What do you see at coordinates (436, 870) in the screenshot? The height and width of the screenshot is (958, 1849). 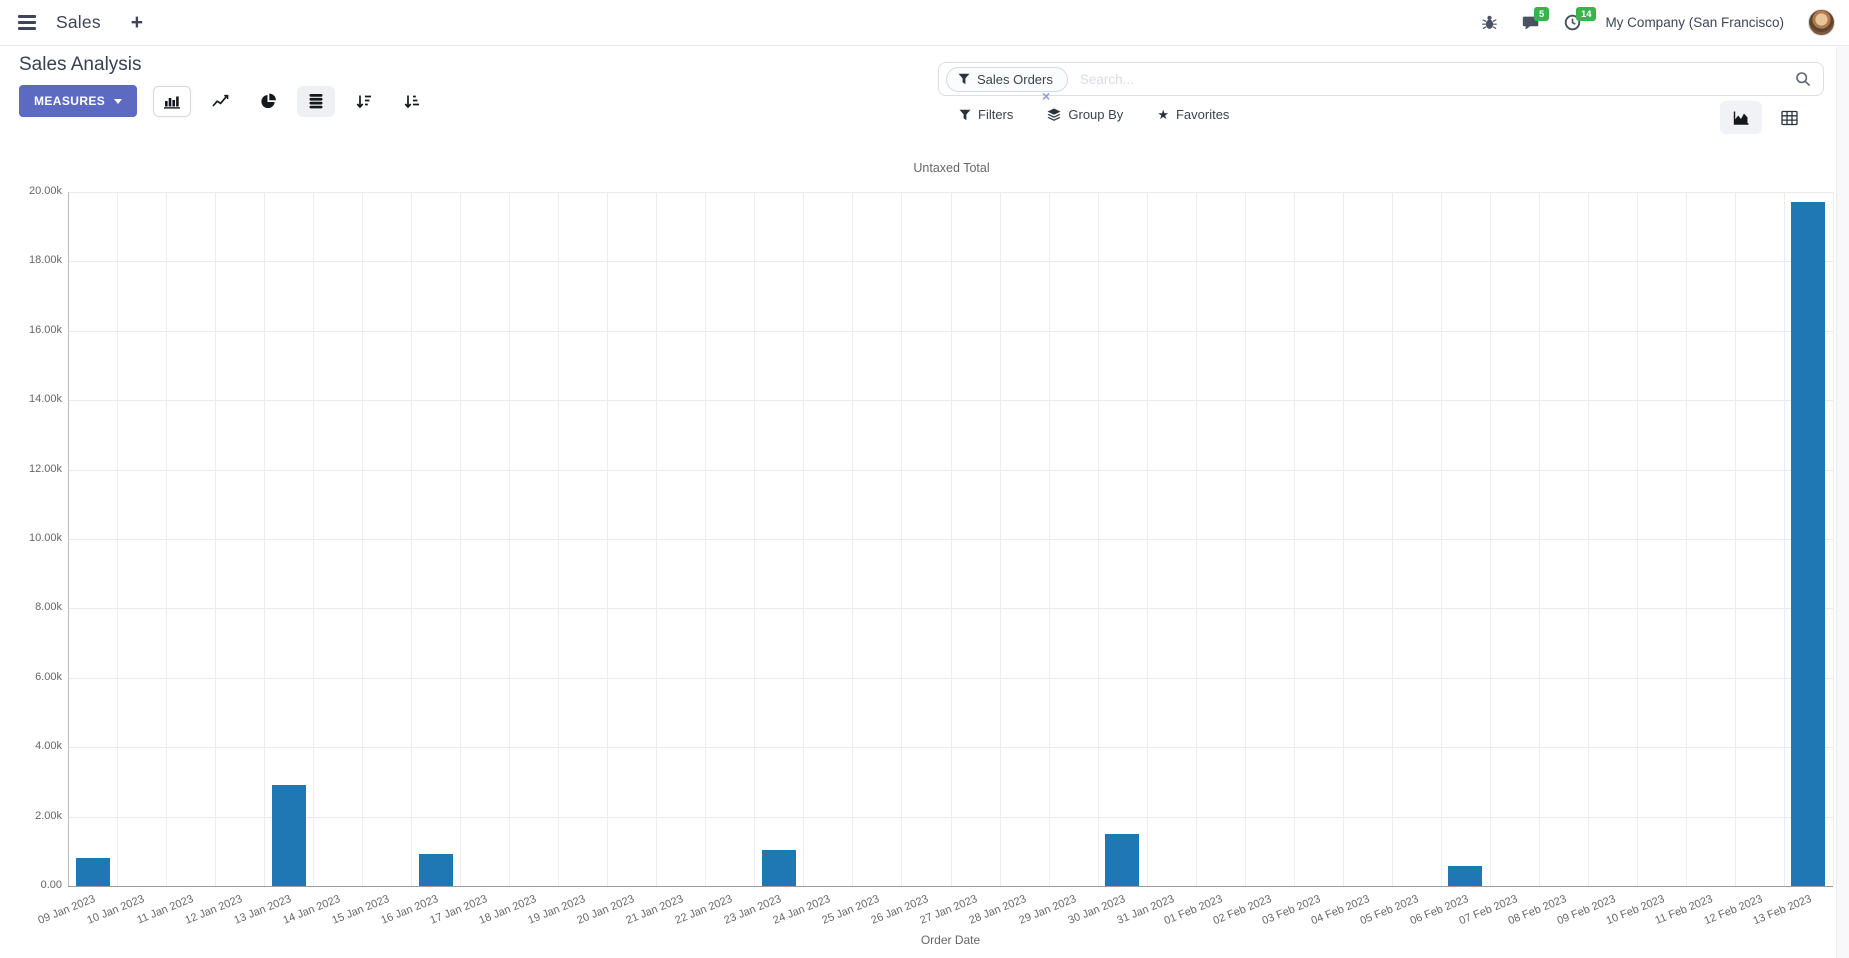 I see `bar-16-jan-2023` at bounding box center [436, 870].